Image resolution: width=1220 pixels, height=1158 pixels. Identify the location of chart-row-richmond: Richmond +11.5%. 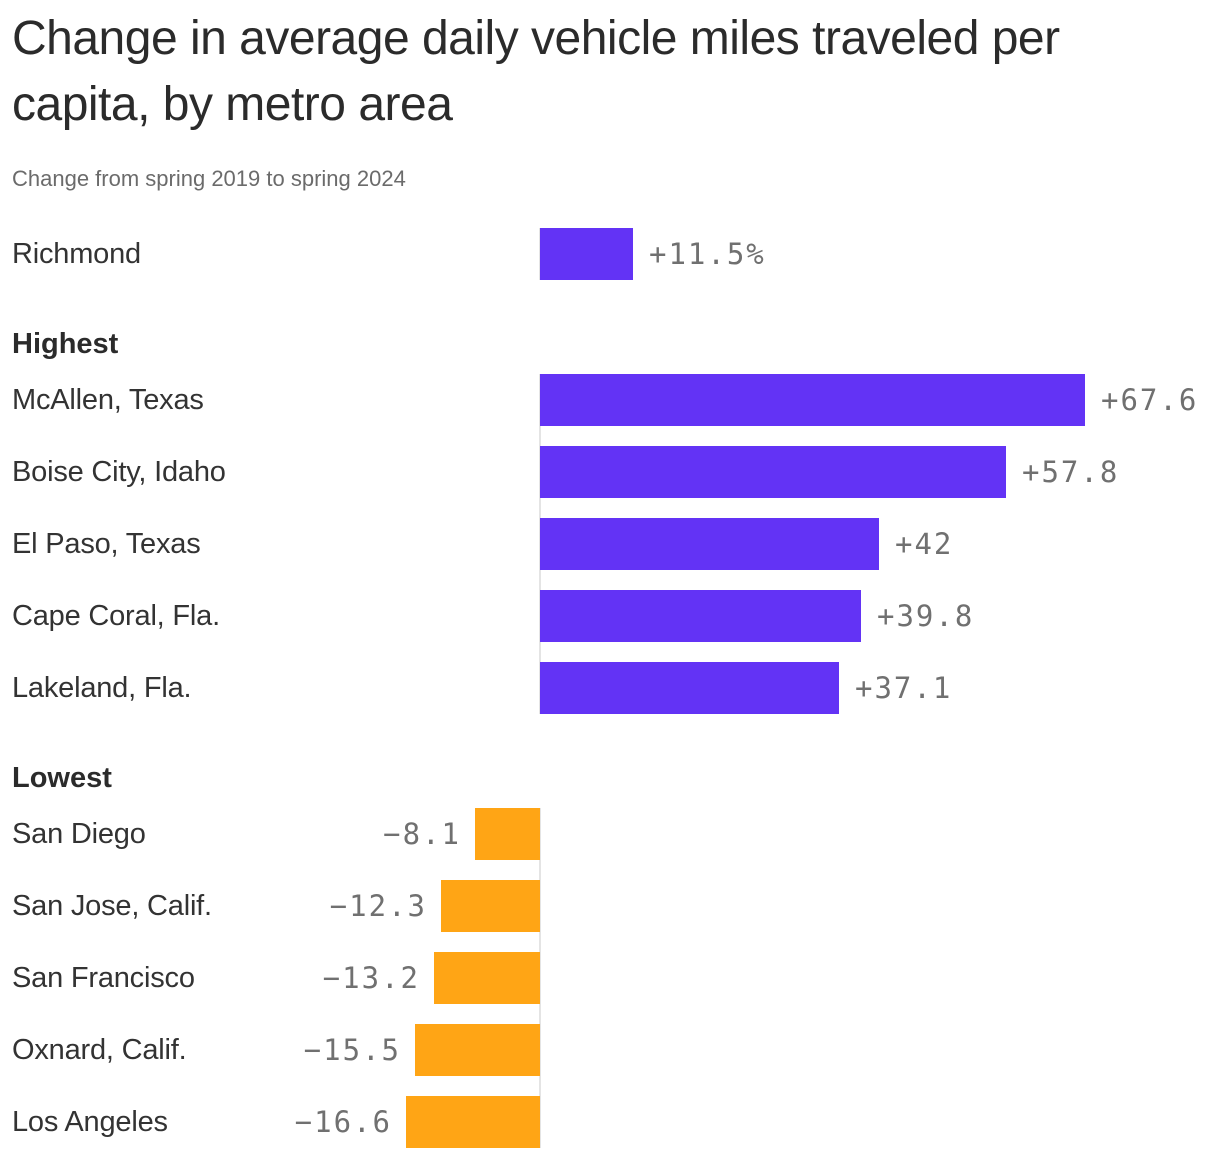
(610, 254).